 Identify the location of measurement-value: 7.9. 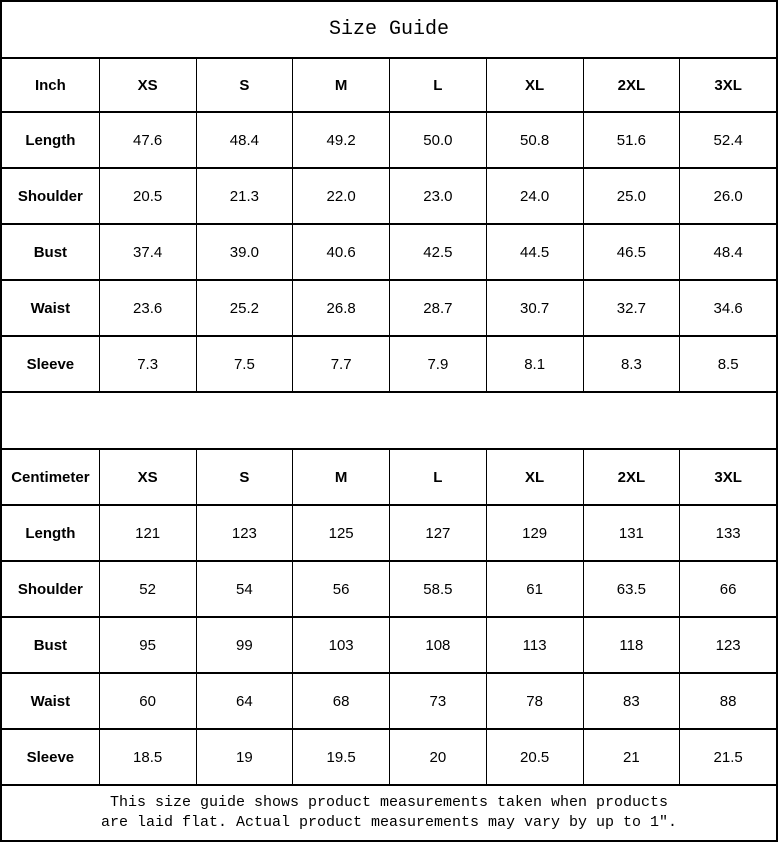
(437, 364).